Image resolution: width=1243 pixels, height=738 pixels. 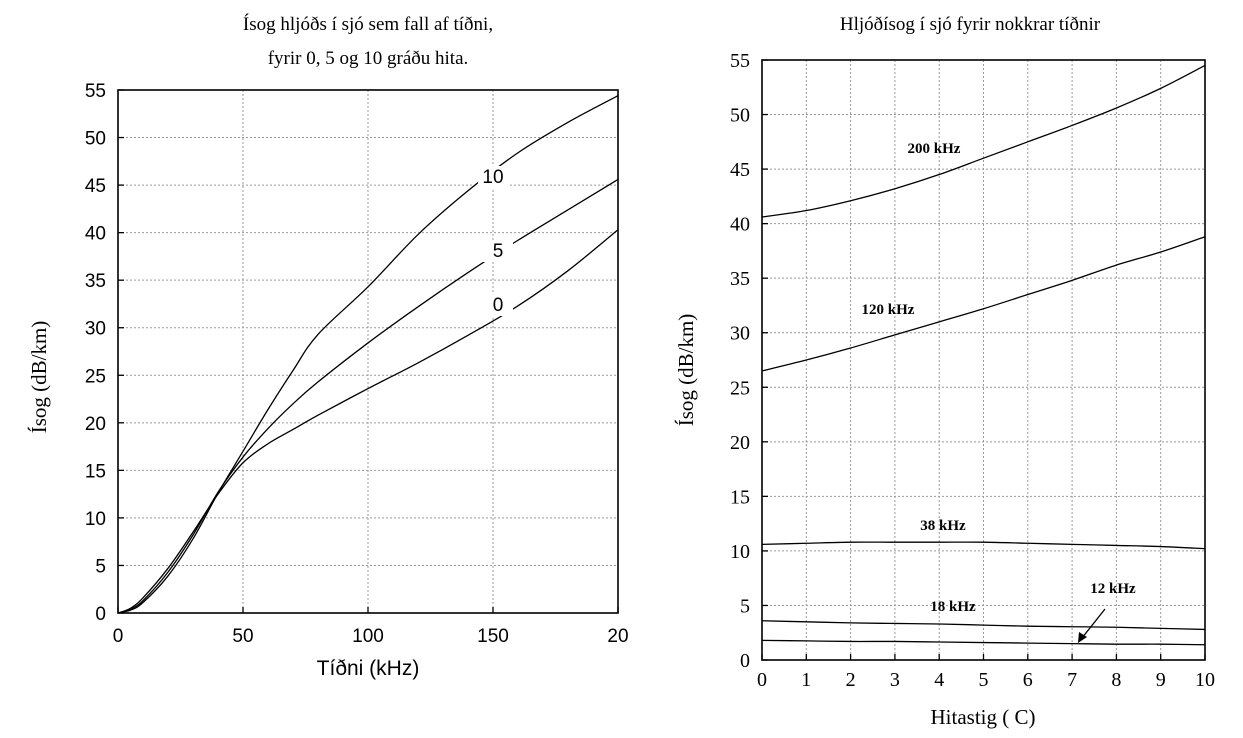 I want to click on series-label-10: 10, so click(x=492, y=177).